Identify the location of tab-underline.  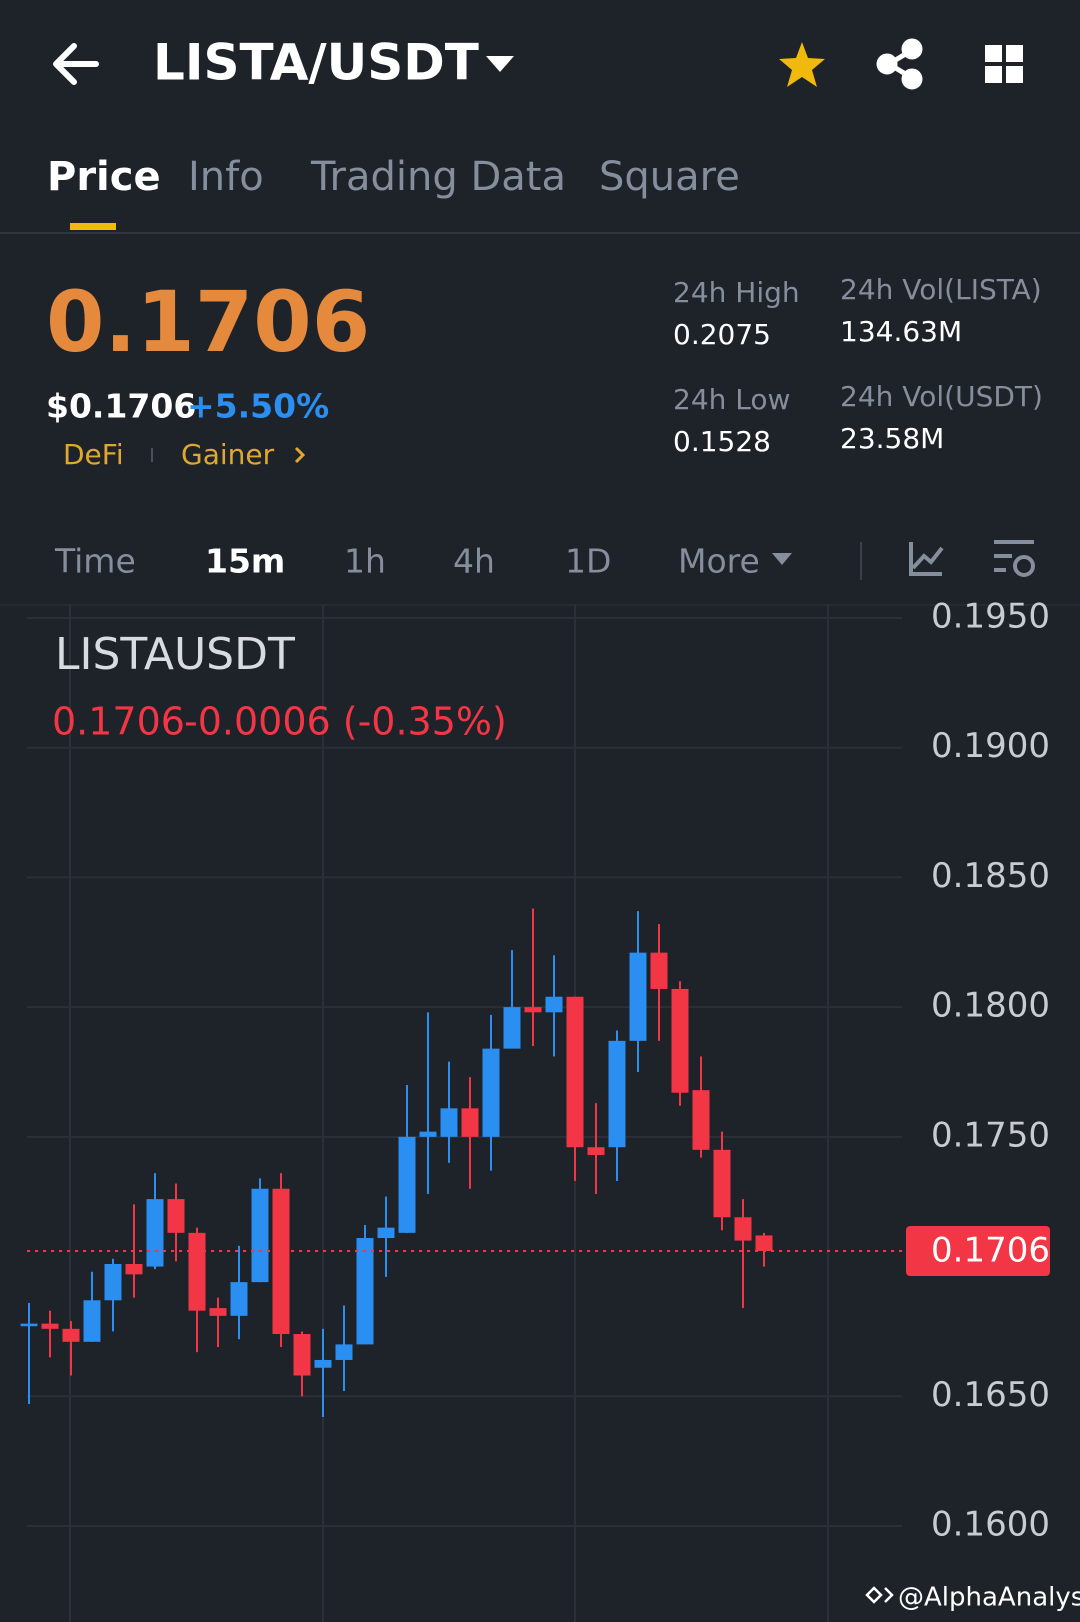
(93, 226).